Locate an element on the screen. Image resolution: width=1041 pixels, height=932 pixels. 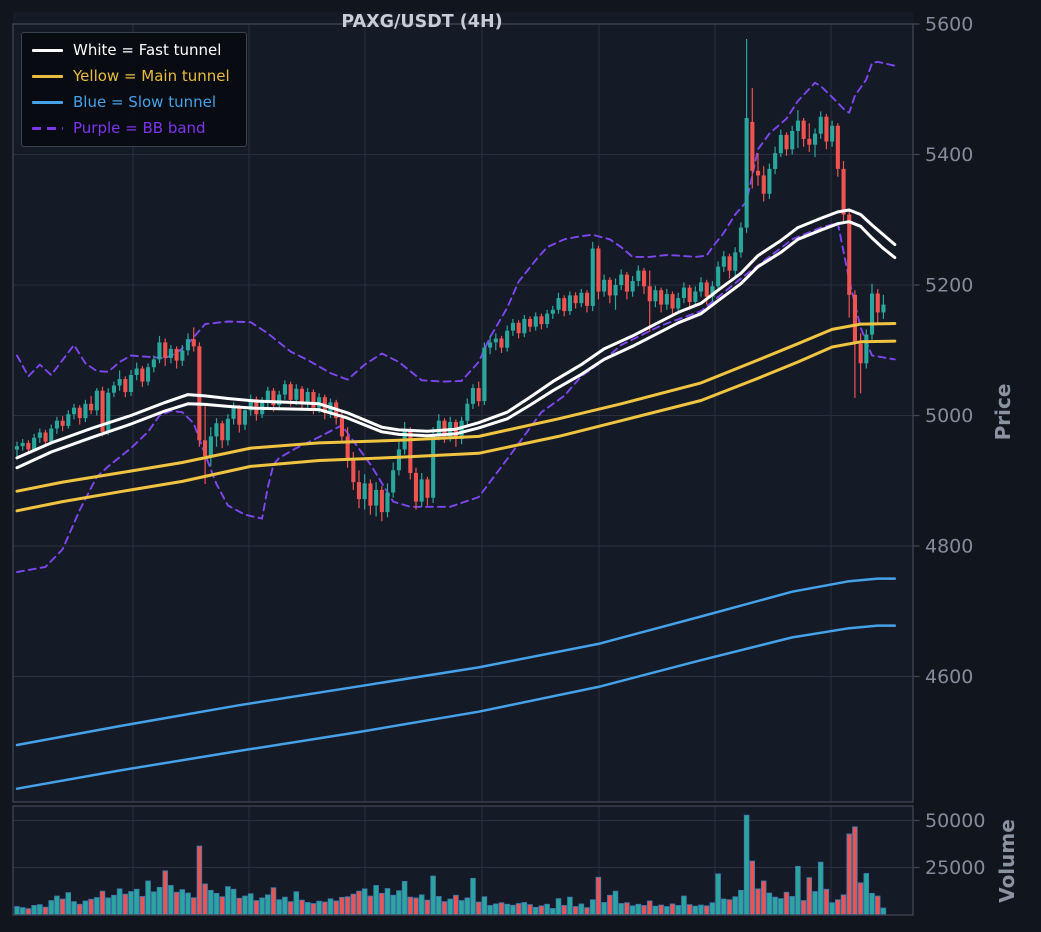
axis-tick-label: 4600 is located at coordinates (949, 677).